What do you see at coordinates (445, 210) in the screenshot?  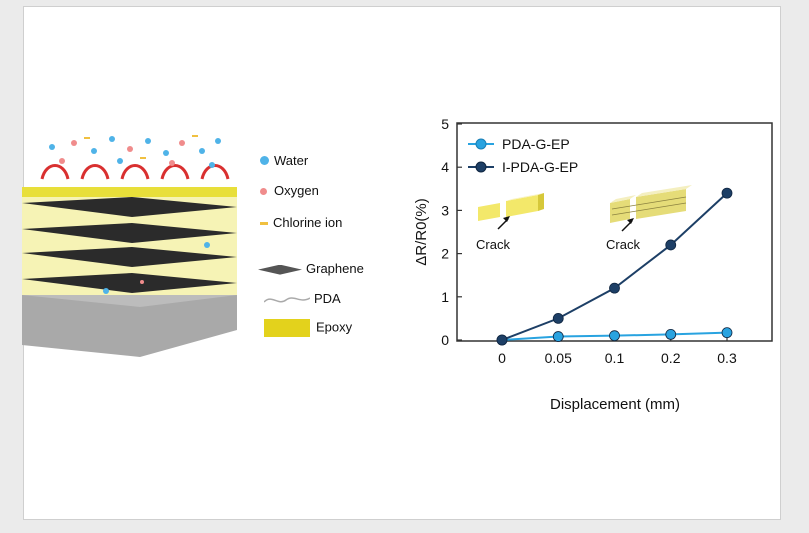 I see `y-tick-label: 3` at bounding box center [445, 210].